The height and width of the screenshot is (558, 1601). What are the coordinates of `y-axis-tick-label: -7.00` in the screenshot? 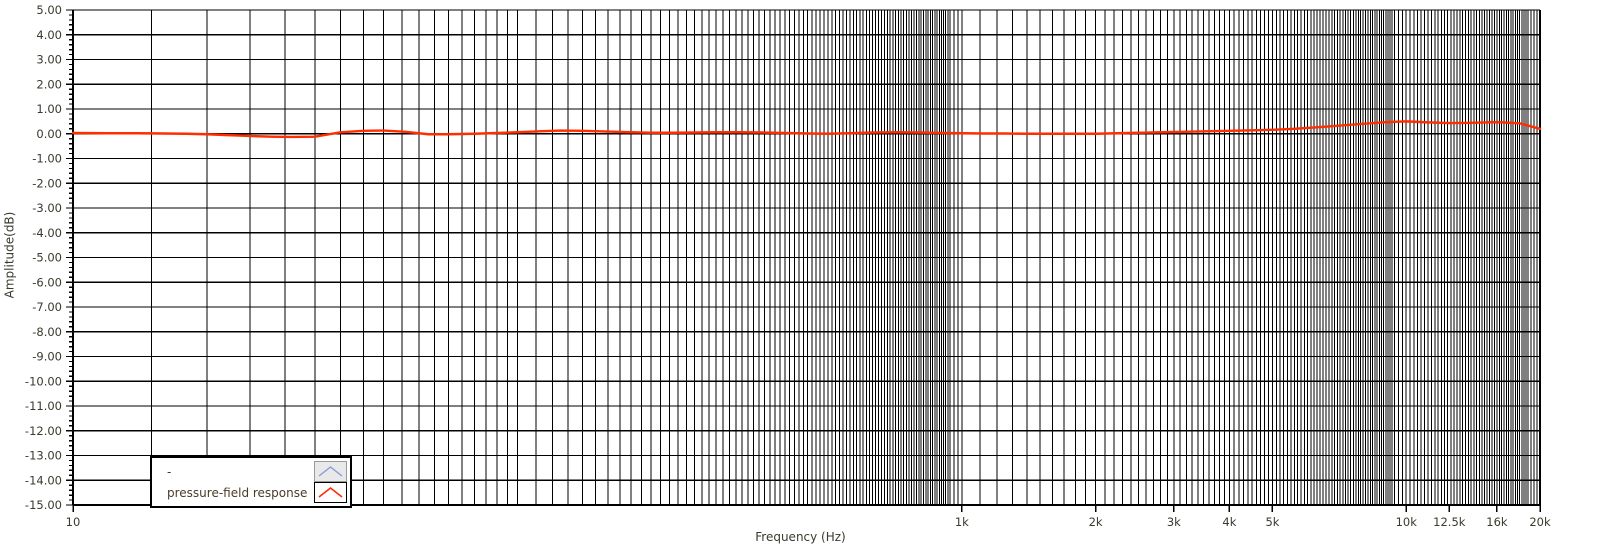 It's located at (47, 307).